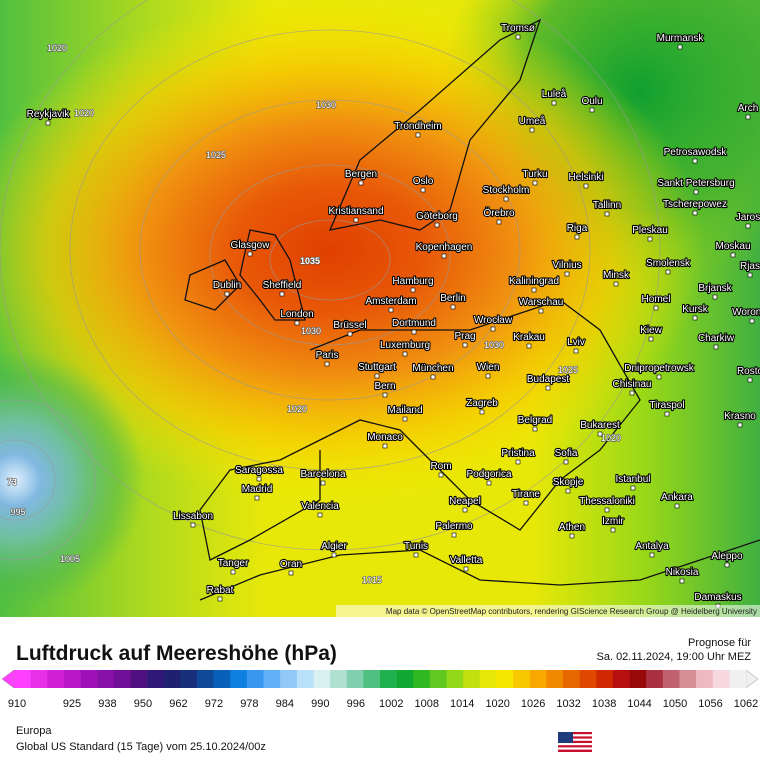  What do you see at coordinates (355, 211) in the screenshot?
I see `city-label: Kristiansand` at bounding box center [355, 211].